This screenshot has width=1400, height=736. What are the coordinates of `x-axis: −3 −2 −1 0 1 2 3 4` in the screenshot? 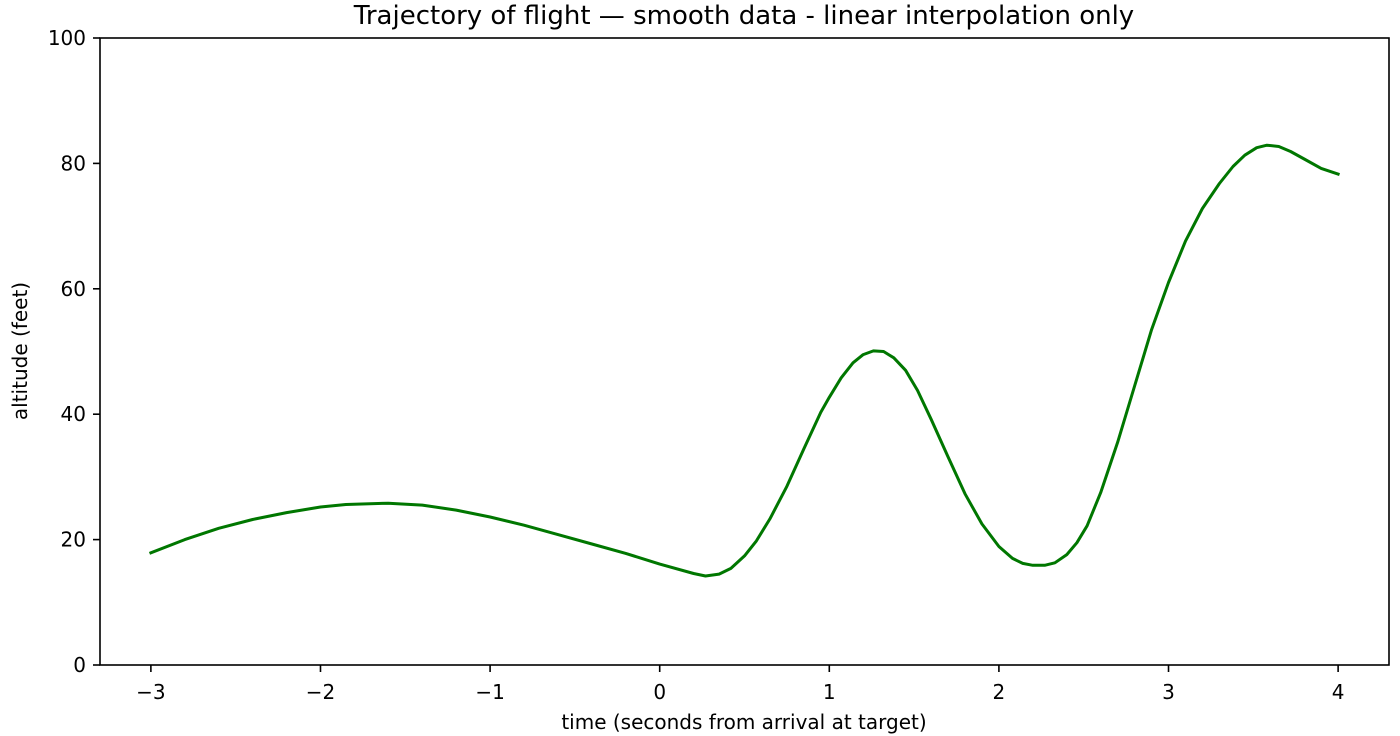 It's located at (740, 684).